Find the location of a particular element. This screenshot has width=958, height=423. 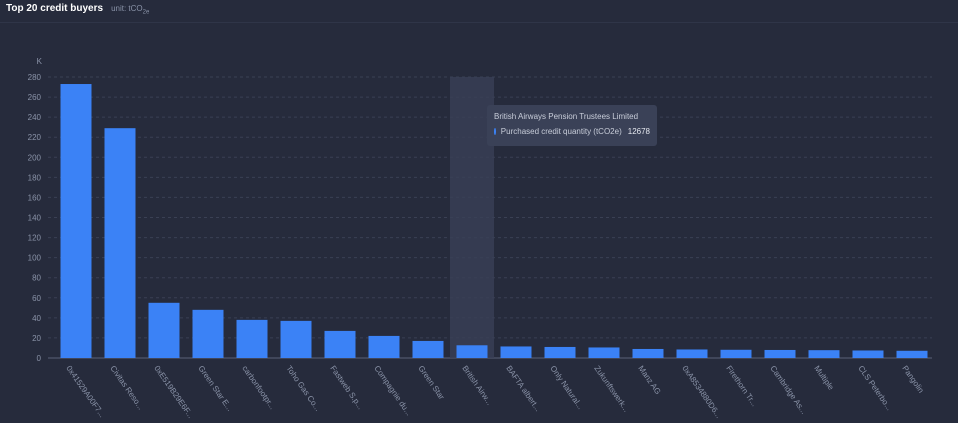

x-tick-label: Manz AG is located at coordinates (649, 380).